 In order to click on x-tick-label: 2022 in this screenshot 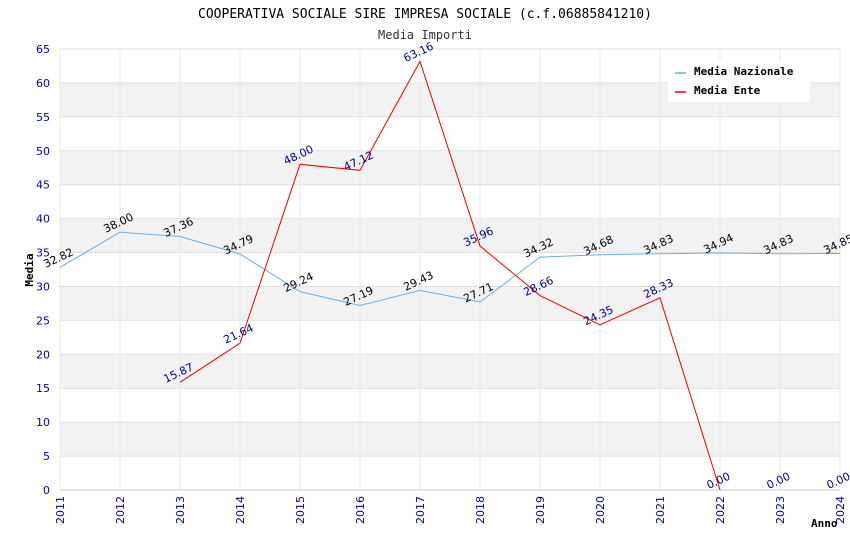, I will do `click(720, 510)`.